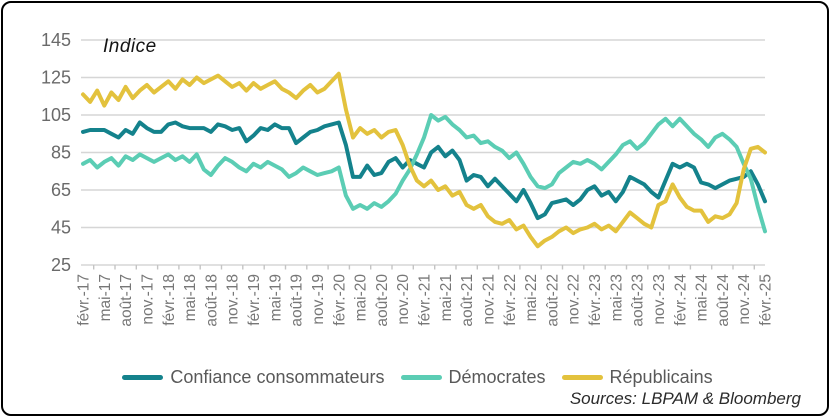  I want to click on x-tick-label: août-23, so click(638, 300).